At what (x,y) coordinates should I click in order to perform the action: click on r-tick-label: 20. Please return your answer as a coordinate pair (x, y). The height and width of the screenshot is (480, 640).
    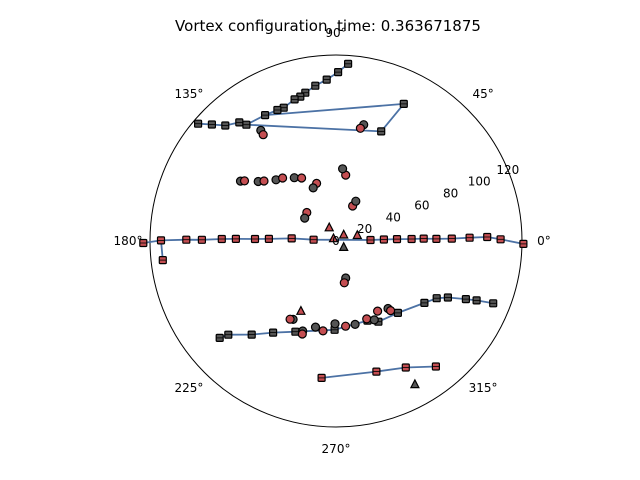
    Looking at the image, I should click on (364, 229).